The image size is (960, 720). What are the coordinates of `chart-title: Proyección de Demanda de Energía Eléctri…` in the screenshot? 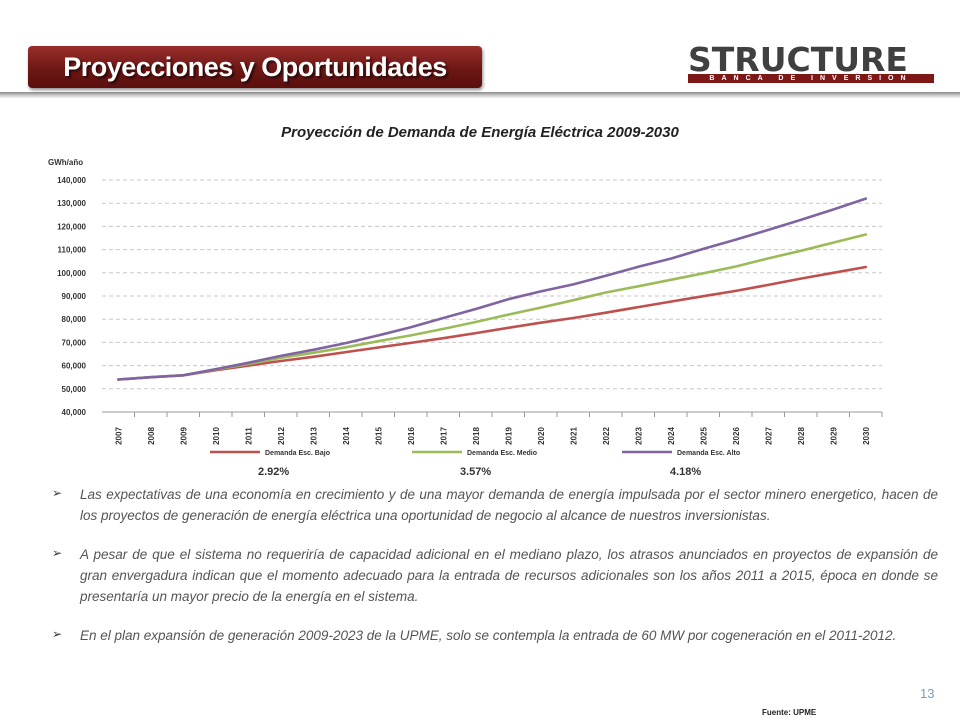 It's located at (480, 132).